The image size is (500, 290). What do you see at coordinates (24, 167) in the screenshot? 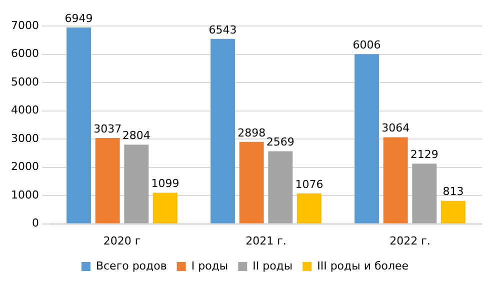
I see `y-tick-label: 2000` at bounding box center [24, 167].